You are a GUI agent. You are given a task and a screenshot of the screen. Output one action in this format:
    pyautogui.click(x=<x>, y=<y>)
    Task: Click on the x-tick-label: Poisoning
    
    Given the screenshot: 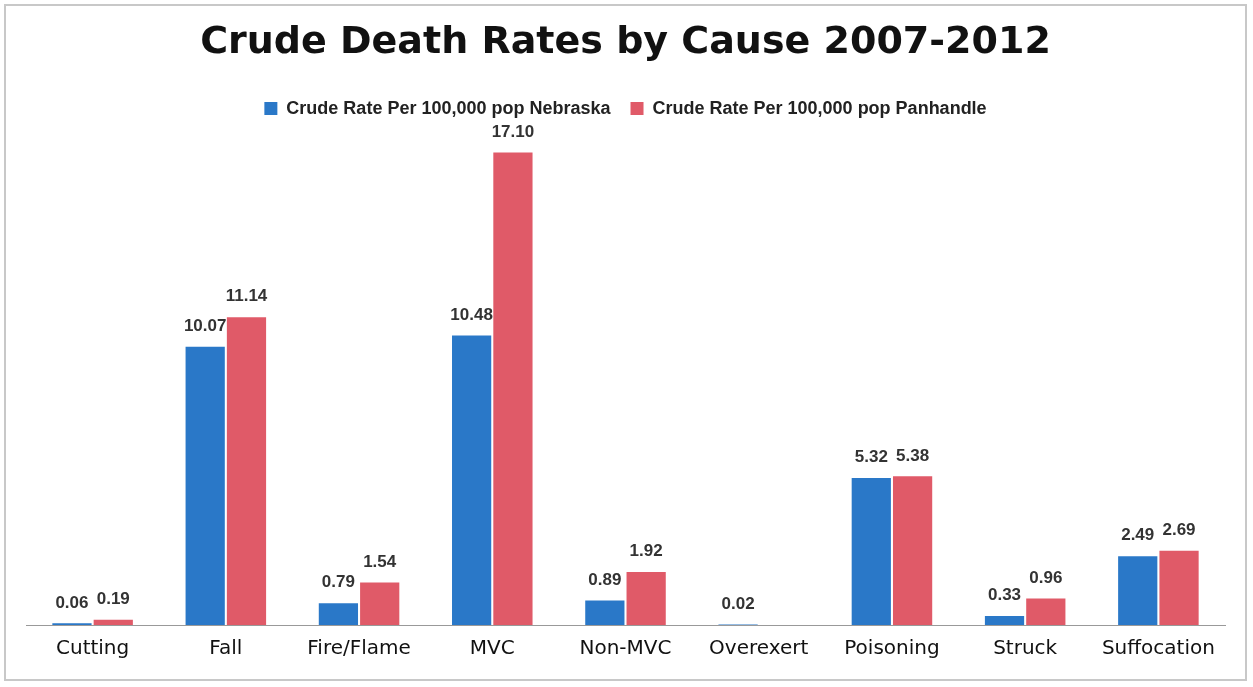 What is the action you would take?
    pyautogui.click(x=892, y=647)
    